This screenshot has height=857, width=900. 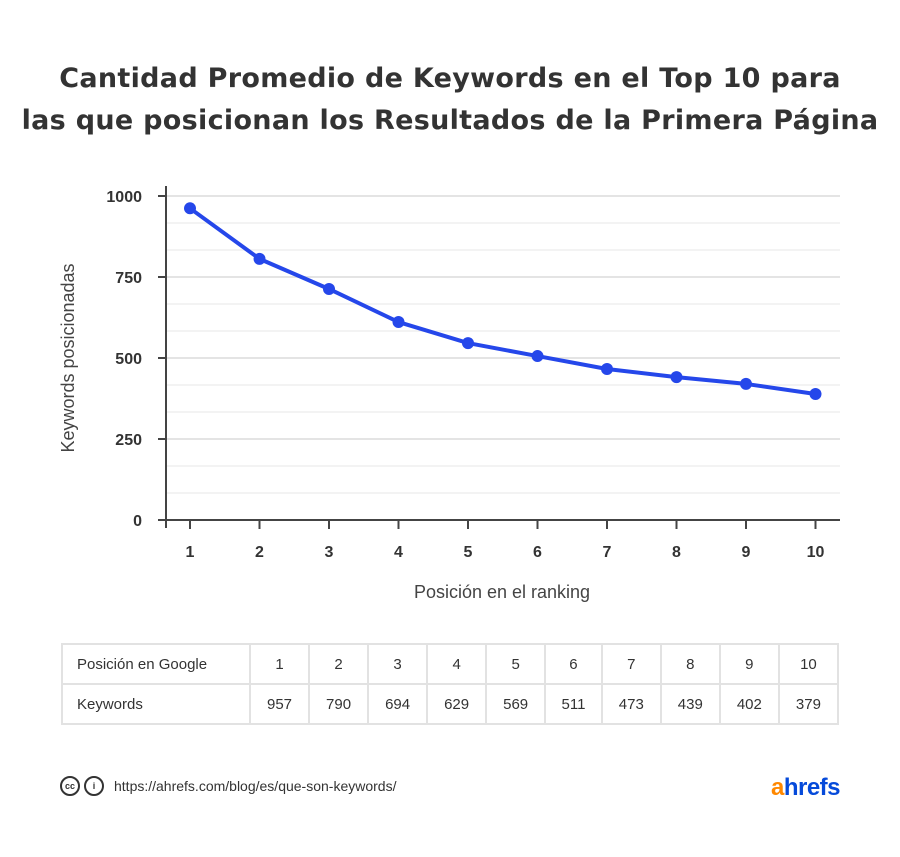 What do you see at coordinates (573, 704) in the screenshot?
I see `table-cell-keywords: 511` at bounding box center [573, 704].